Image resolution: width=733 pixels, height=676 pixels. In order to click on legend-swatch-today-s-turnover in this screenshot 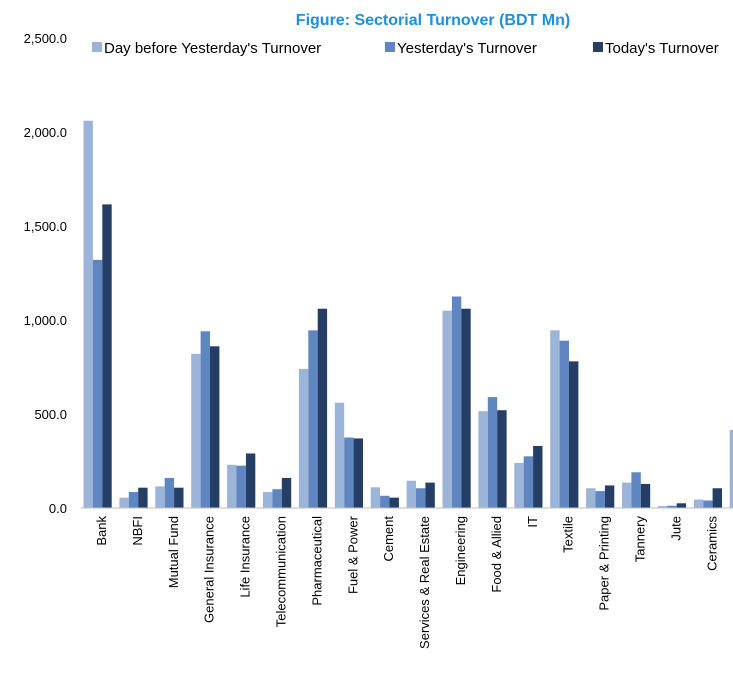, I will do `click(598, 47)`.